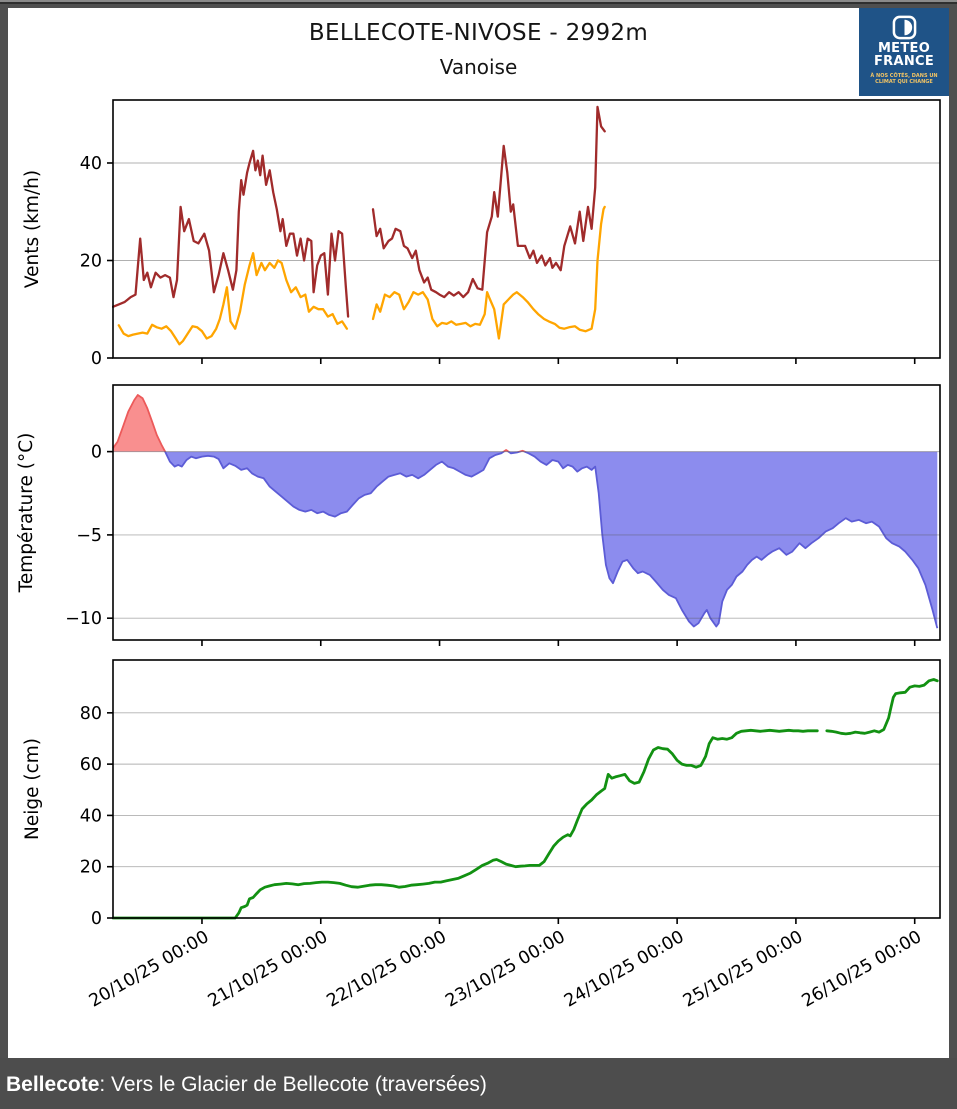 Image resolution: width=957 pixels, height=1109 pixels. What do you see at coordinates (386, 969) in the screenshot?
I see `x-tick-label: 22/10/25 00:00` at bounding box center [386, 969].